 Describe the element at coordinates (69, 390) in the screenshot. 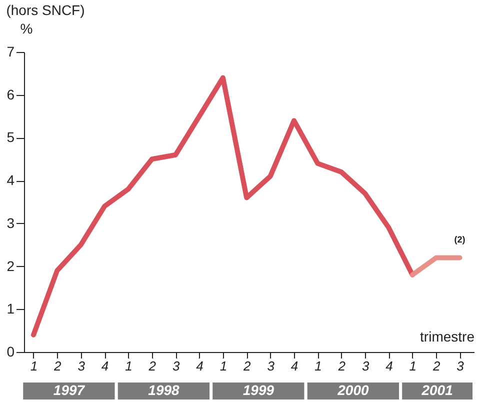

I see `text: 1997` at that location.